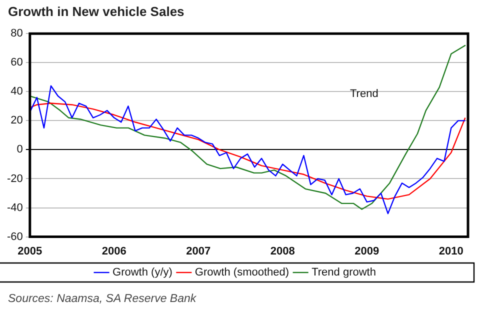 Image resolution: width=482 pixels, height=320 pixels. Describe the element at coordinates (16, 62) in the screenshot. I see `y-tick-label: 60` at that location.